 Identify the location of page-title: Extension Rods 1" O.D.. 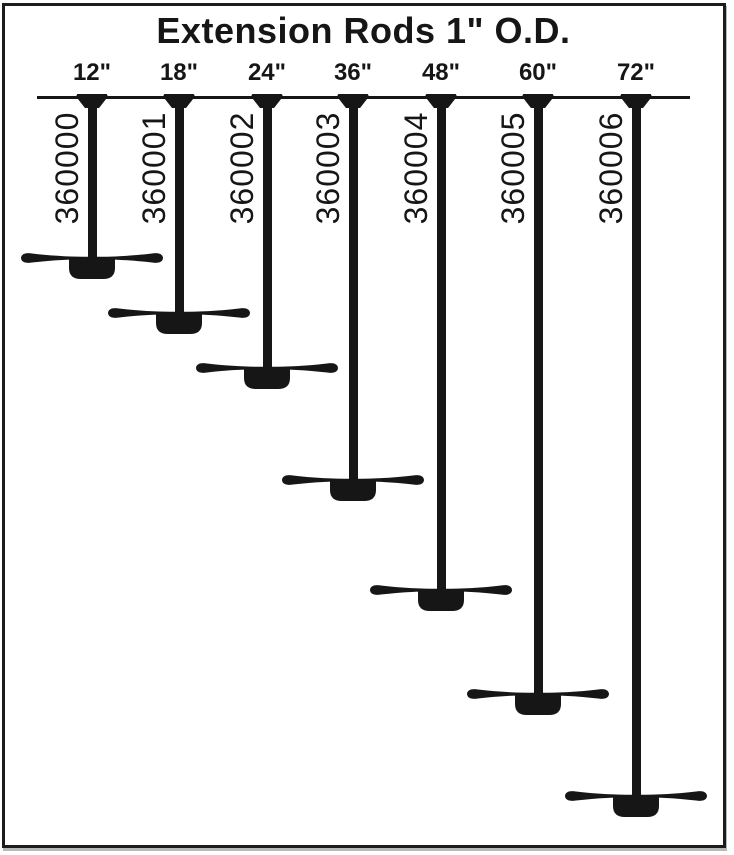
(363, 30).